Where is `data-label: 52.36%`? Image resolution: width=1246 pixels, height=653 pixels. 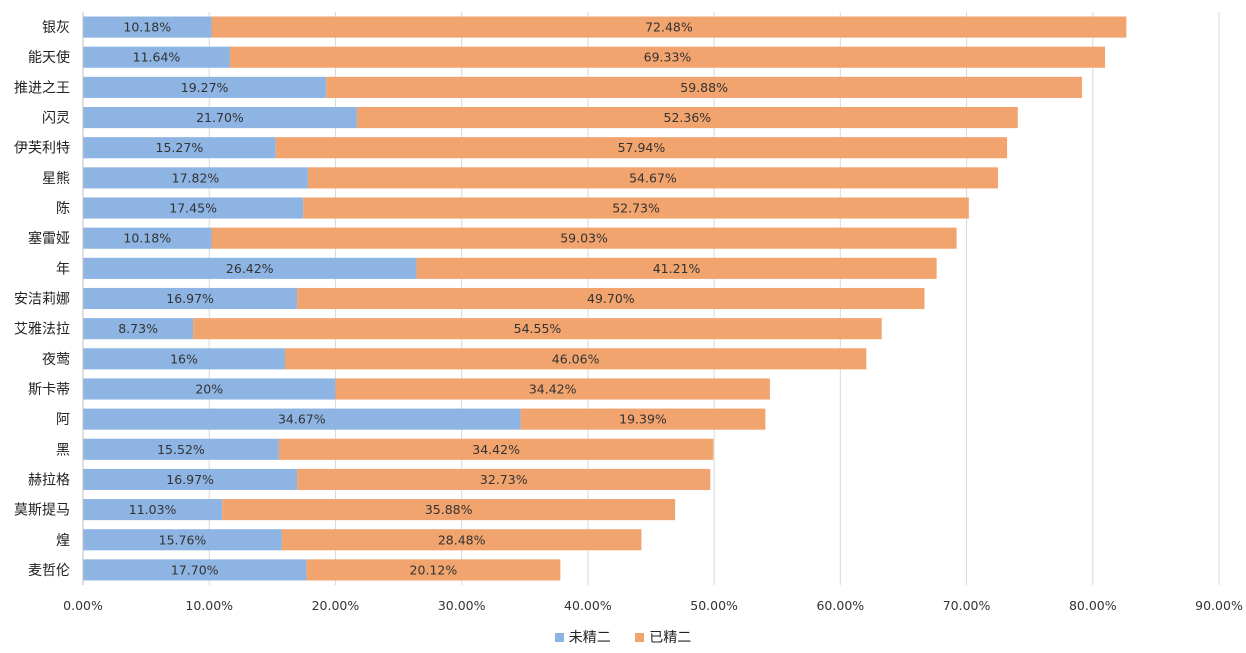
data-label: 52.36% is located at coordinates (688, 117).